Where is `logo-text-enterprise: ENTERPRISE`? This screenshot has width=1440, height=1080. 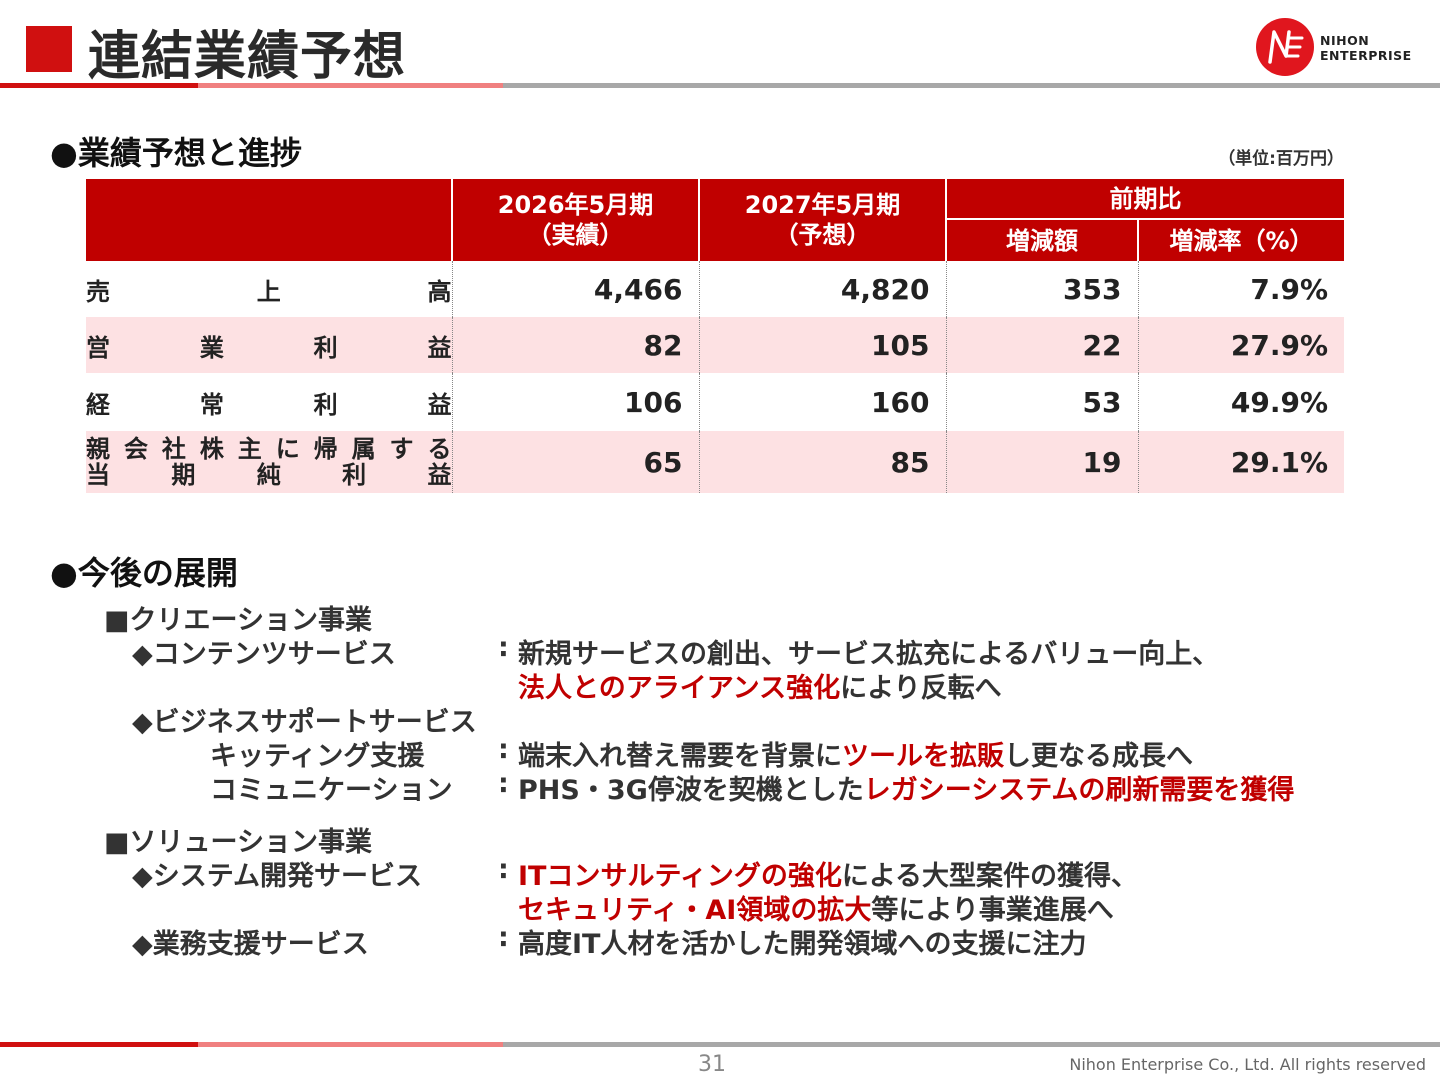
logo-text-enterprise: ENTERPRISE is located at coordinates (1366, 55).